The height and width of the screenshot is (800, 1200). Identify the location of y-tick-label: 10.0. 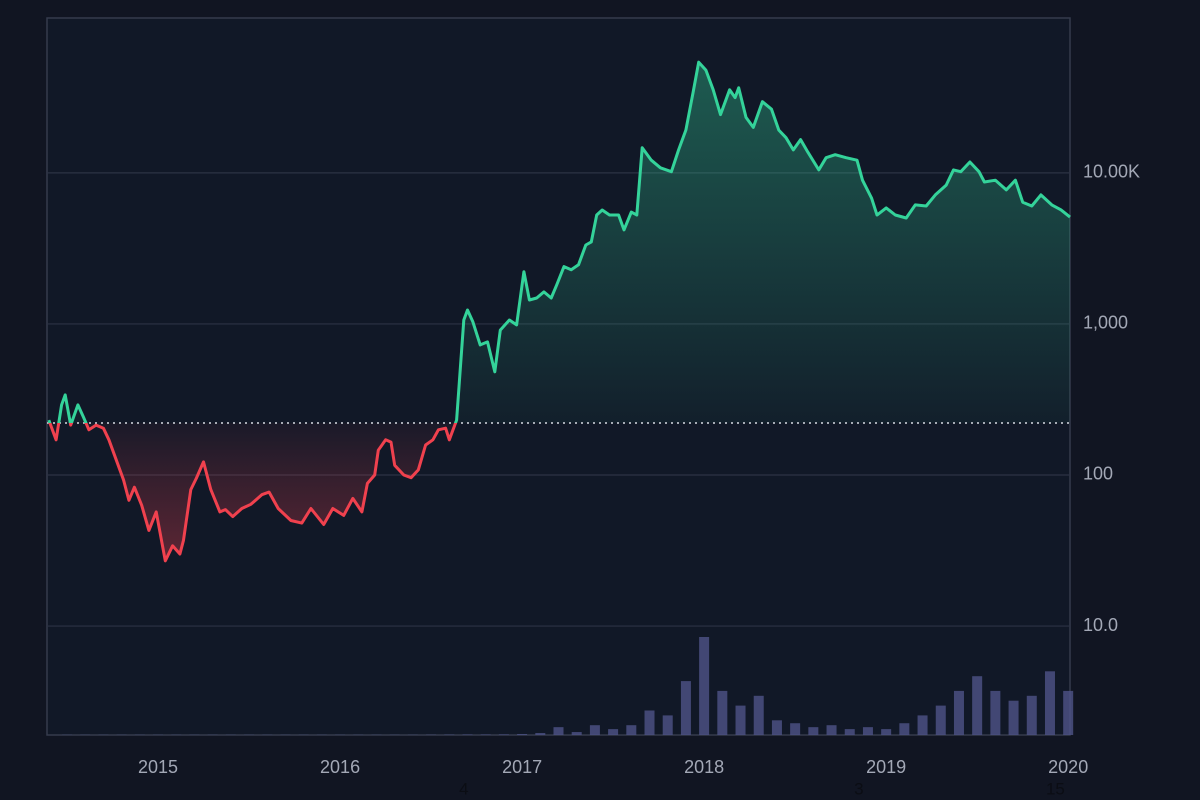
(1100, 625).